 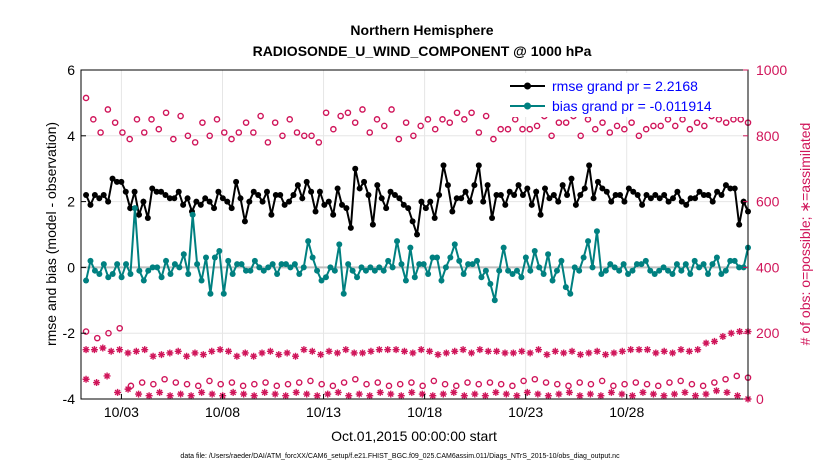 I want to click on legend-rmse-marker, so click(x=527, y=86).